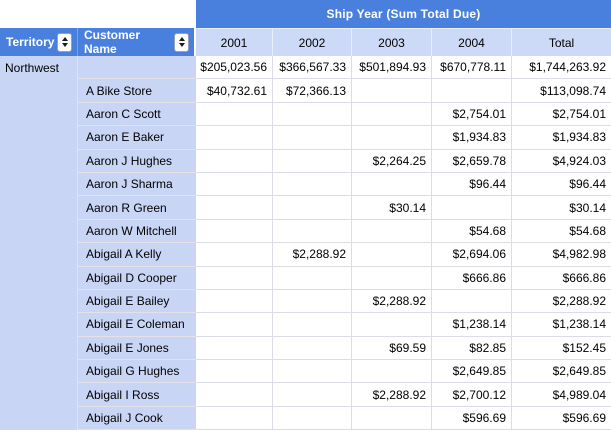 This screenshot has width=611, height=430. What do you see at coordinates (137, 418) in the screenshot?
I see `customer-name-cell: Abigail J Cook` at bounding box center [137, 418].